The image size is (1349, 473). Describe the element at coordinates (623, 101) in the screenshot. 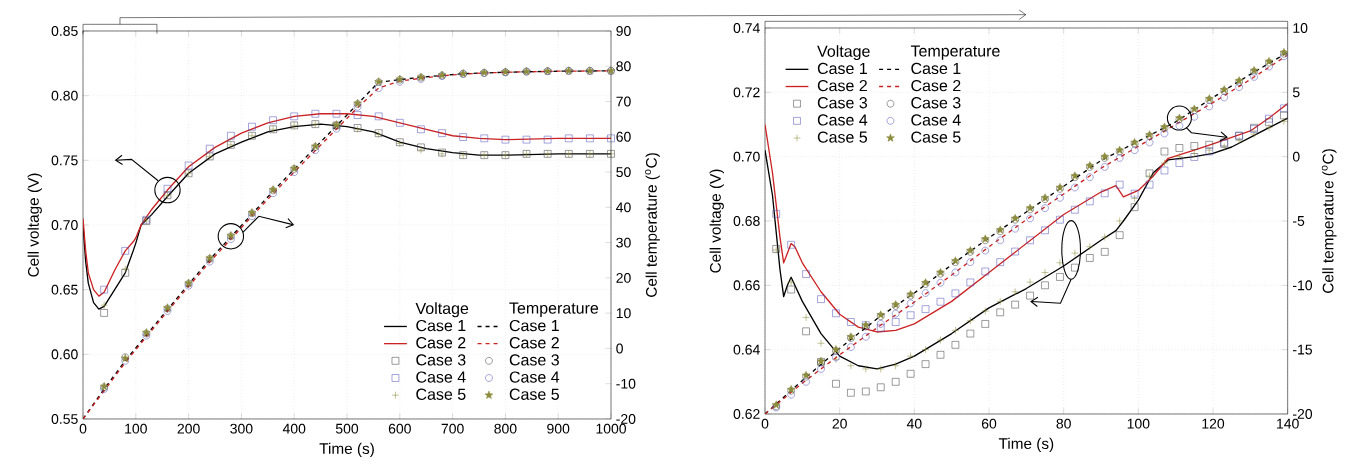

I see `y2-tick-label: 70` at that location.